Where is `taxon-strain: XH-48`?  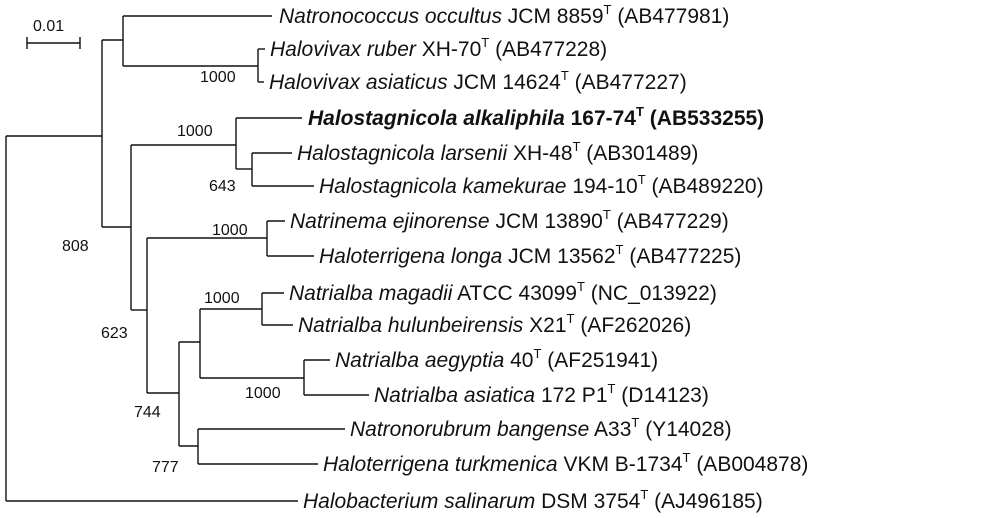
taxon-strain: XH-48 is located at coordinates (543, 153).